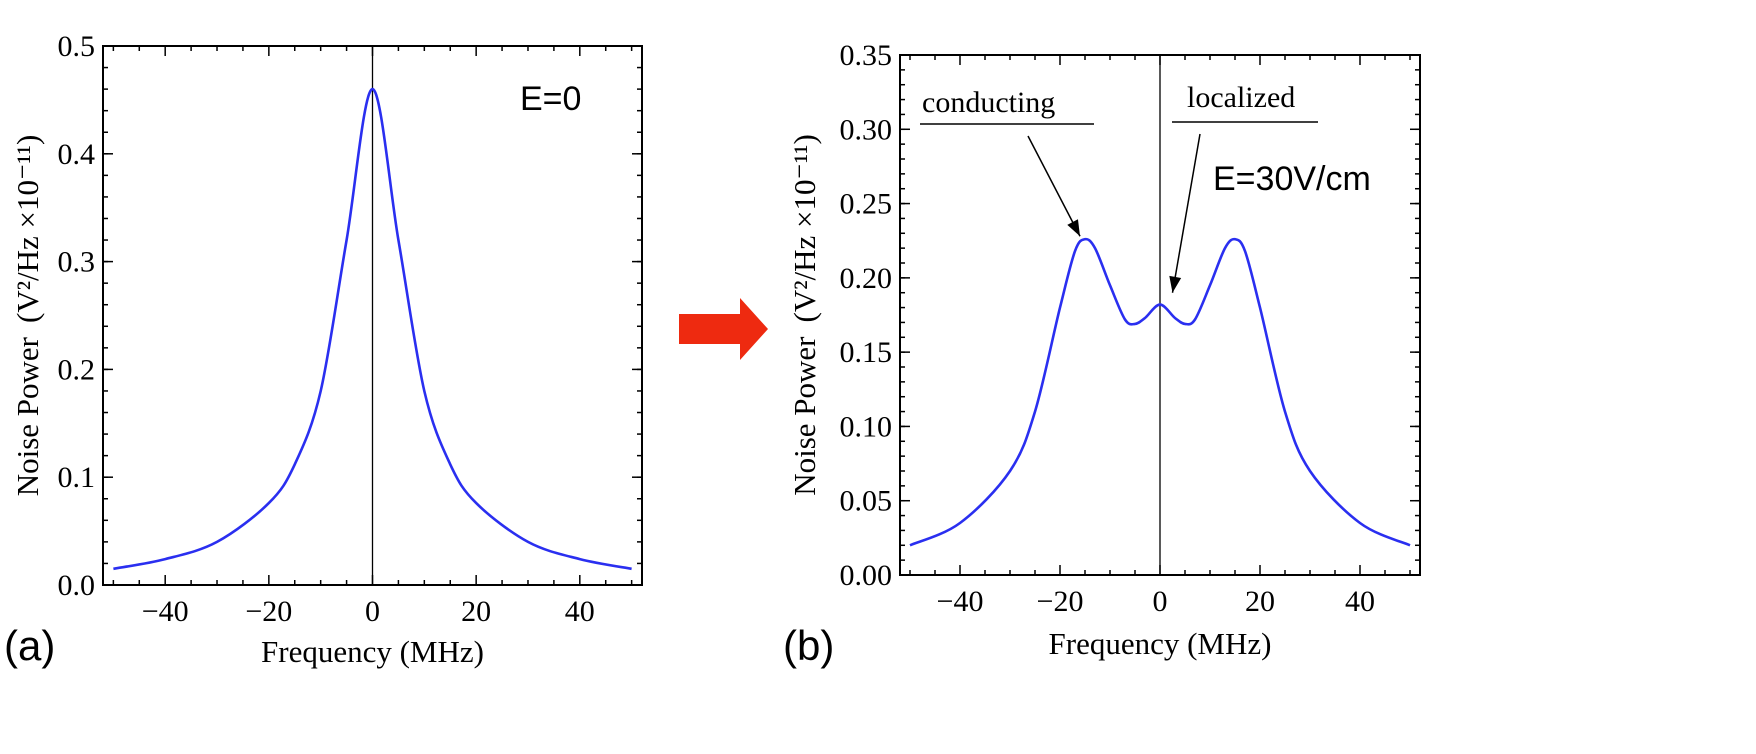 Image resolution: width=1756 pixels, height=754 pixels. I want to click on y-tick-label: 0.2, so click(77, 369).